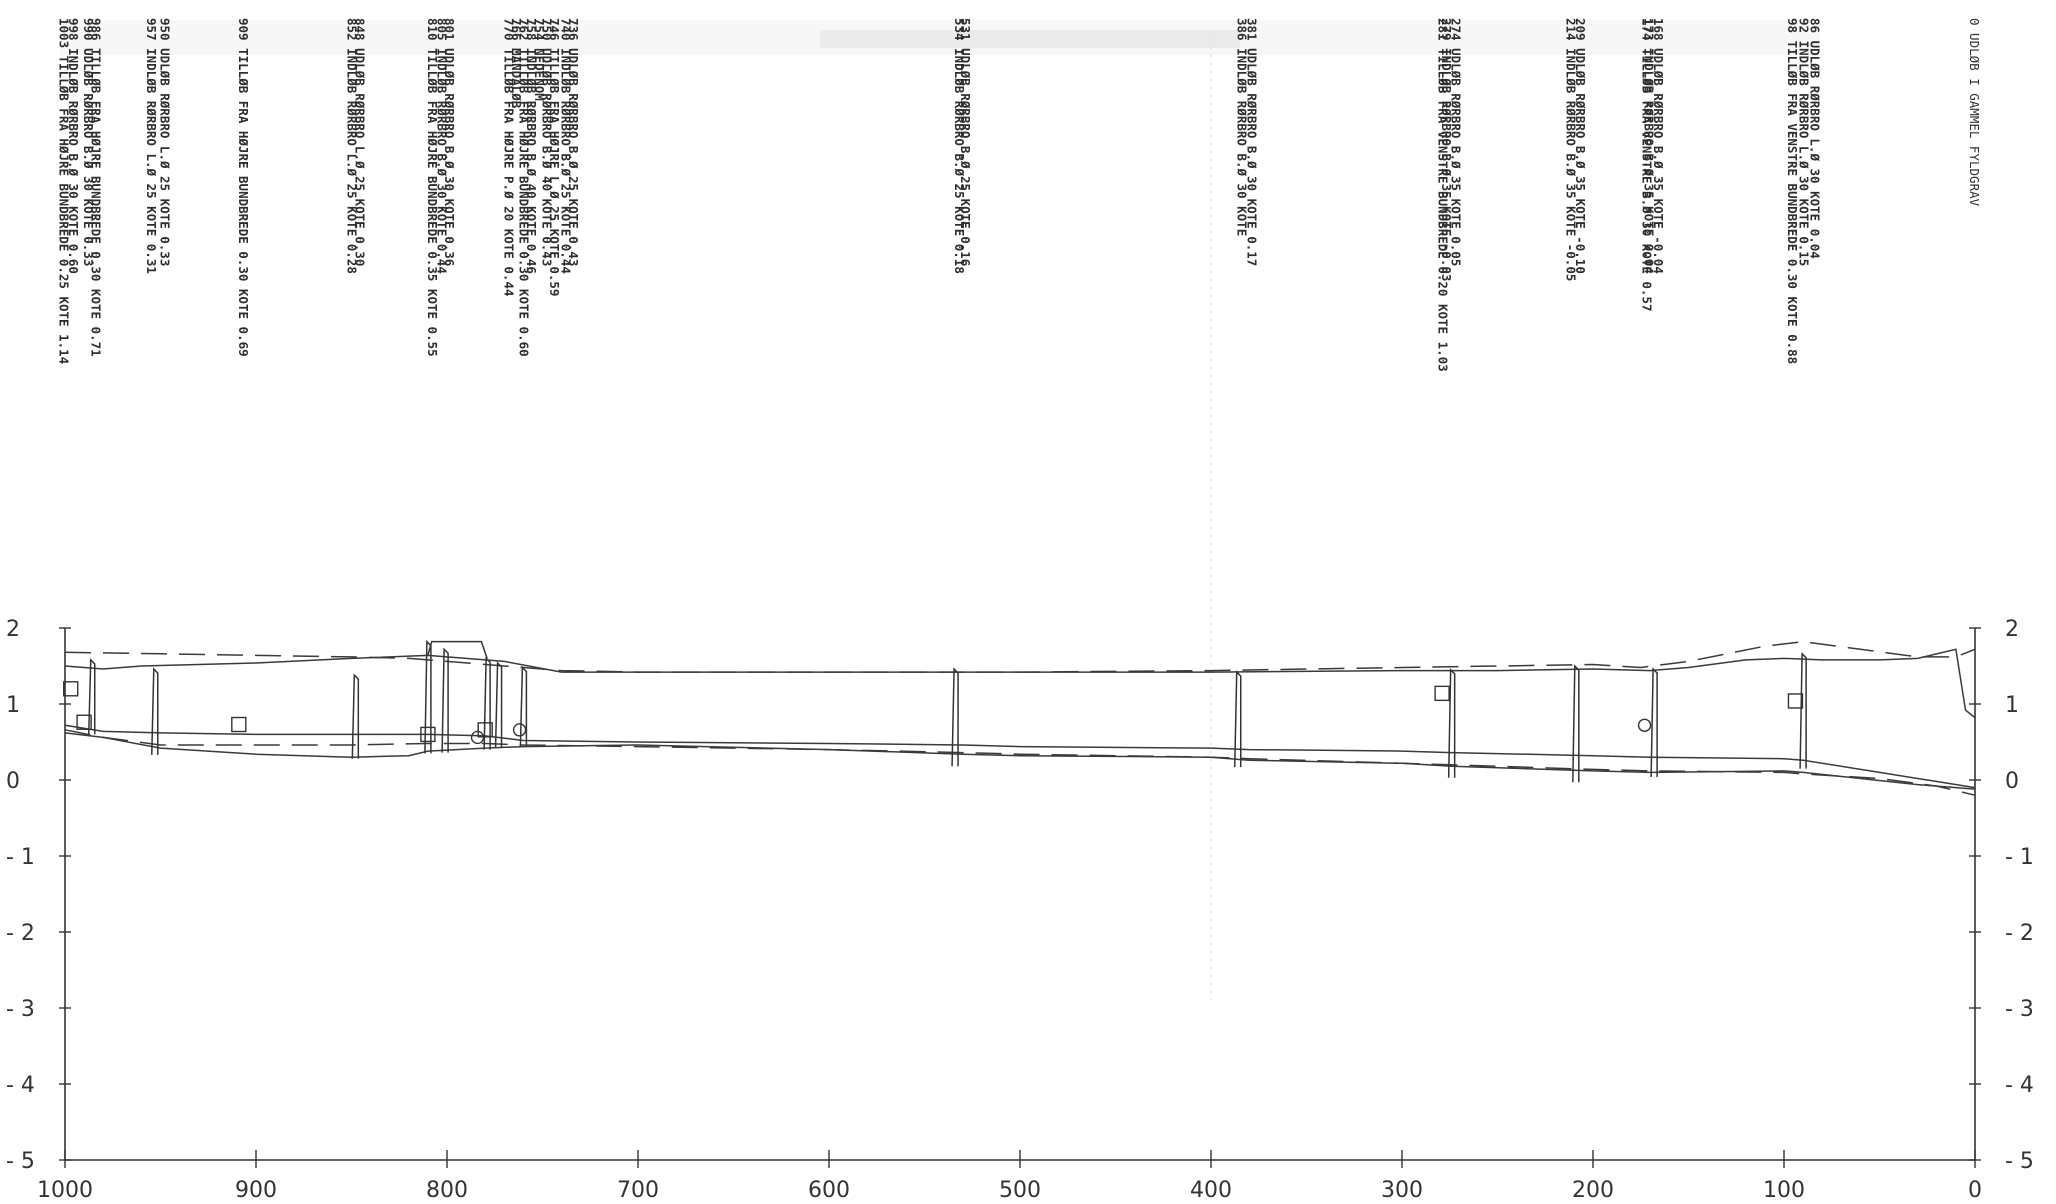 Image resolution: width=2056 pixels, height=1204 pixels. I want to click on y-tick-label-left: - 5, so click(20, 1161).